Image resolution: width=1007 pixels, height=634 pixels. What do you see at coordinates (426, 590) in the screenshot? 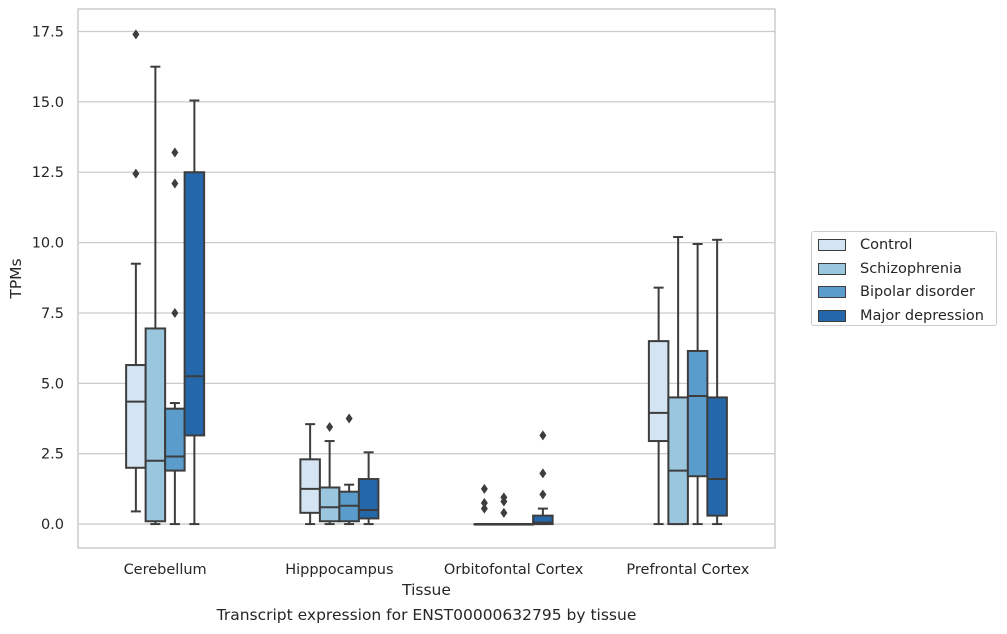
I see `x-axis-label: Tissue` at bounding box center [426, 590].